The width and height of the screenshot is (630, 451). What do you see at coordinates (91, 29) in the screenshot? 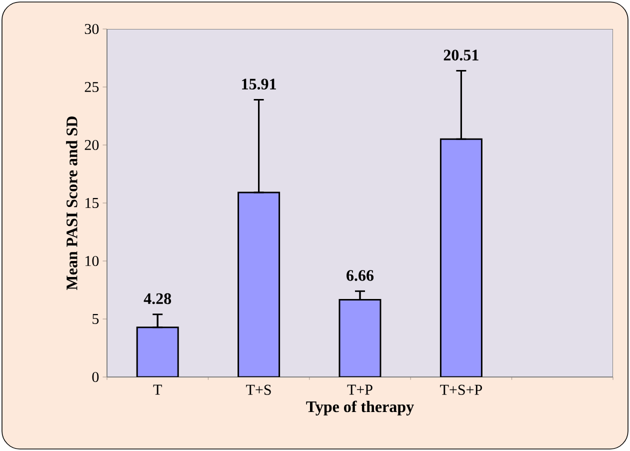
I see `y-tick-label: 30` at bounding box center [91, 29].